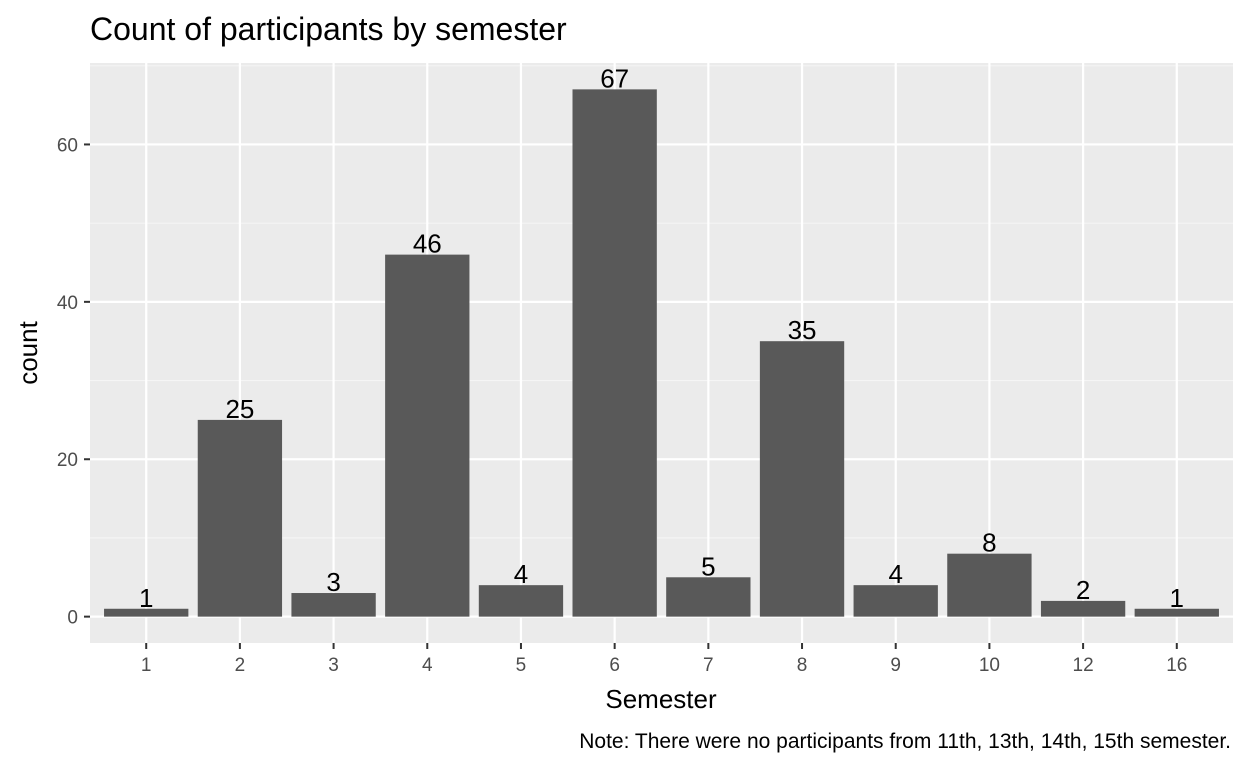 This screenshot has width=1248, height=768. Describe the element at coordinates (72, 618) in the screenshot. I see `y-tick-label: 0` at that location.